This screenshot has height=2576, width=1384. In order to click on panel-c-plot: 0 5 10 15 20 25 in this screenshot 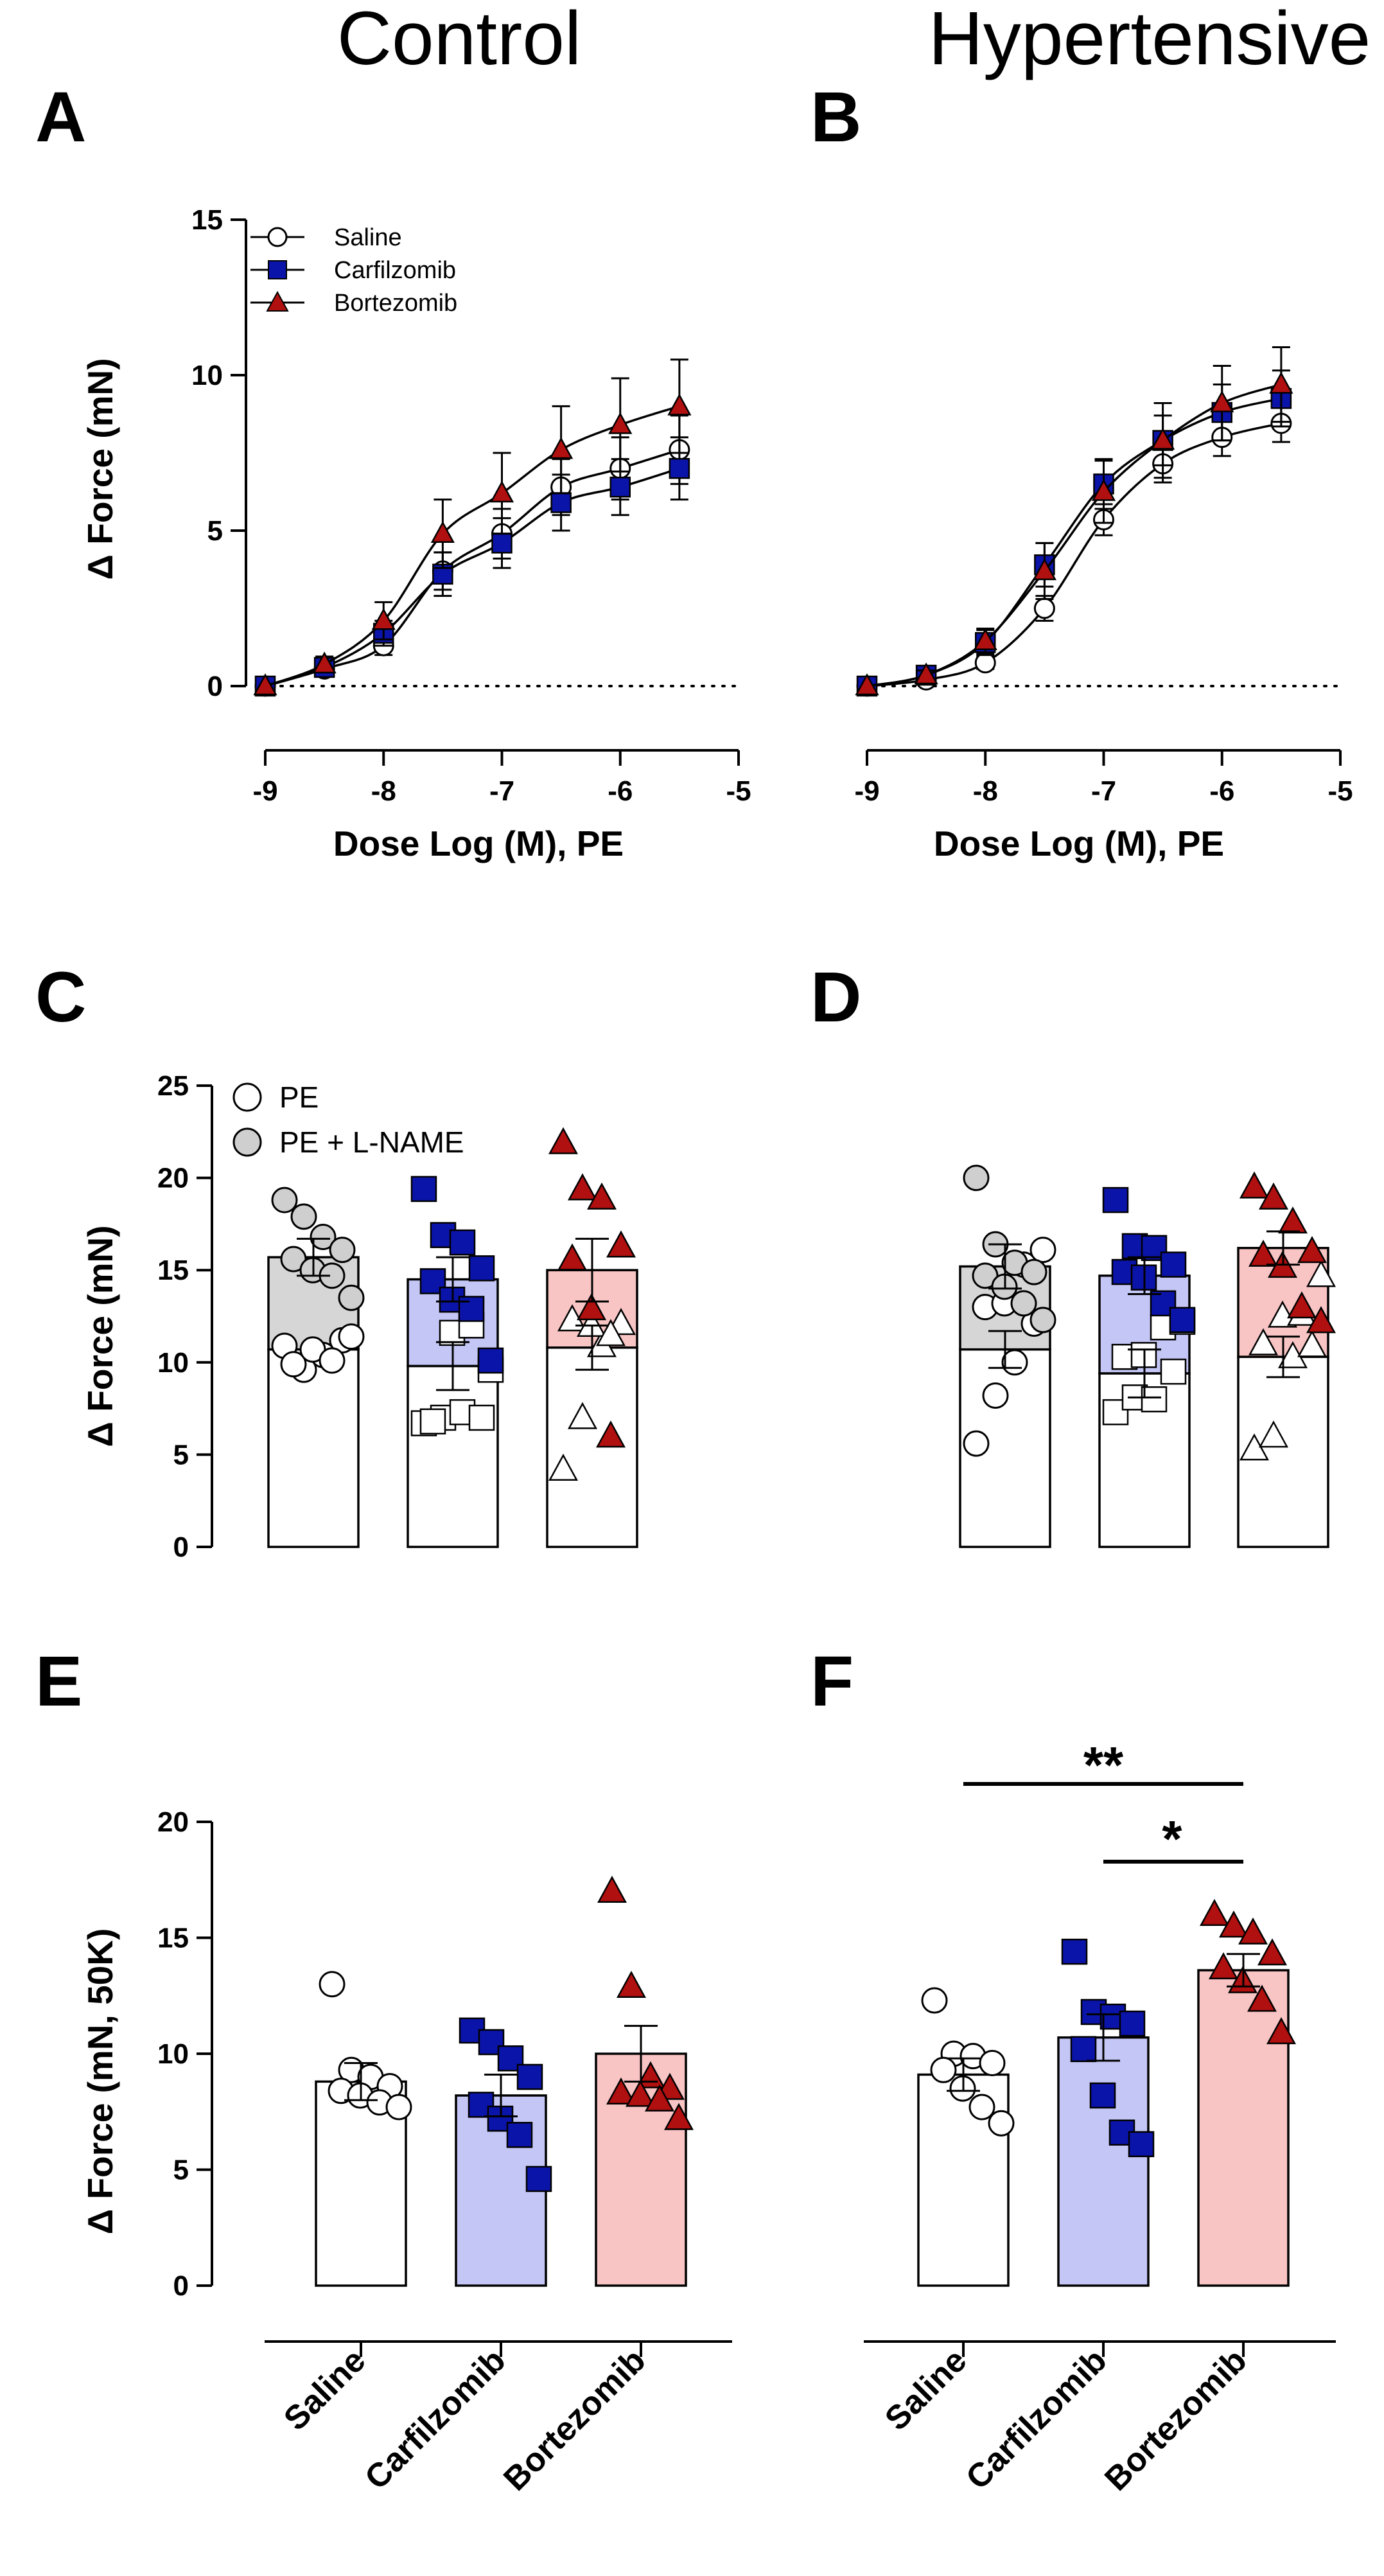, I will do `click(397, 1316)`.